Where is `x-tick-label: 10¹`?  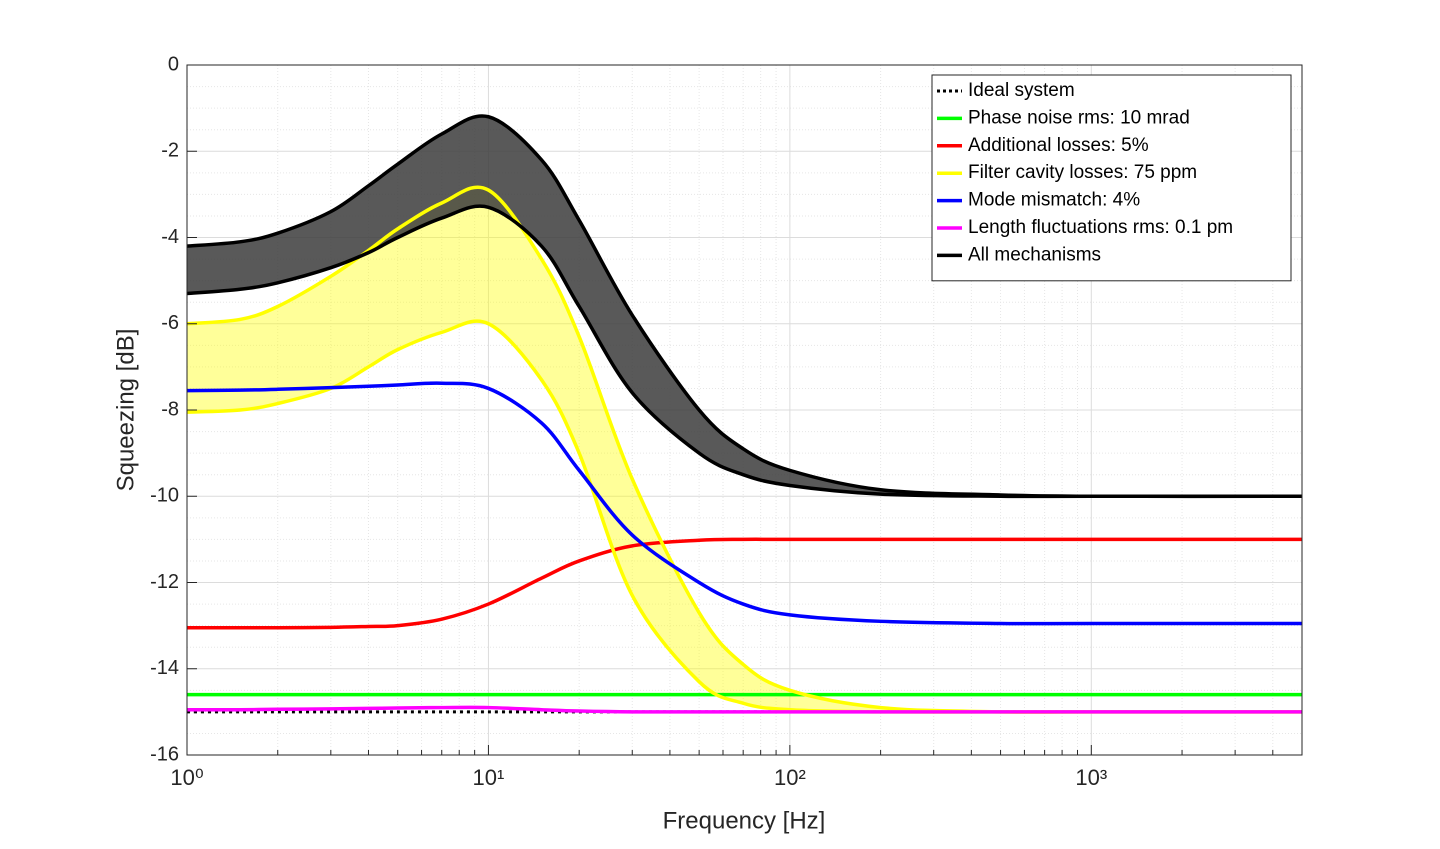 x-tick-label: 10¹ is located at coordinates (489, 777).